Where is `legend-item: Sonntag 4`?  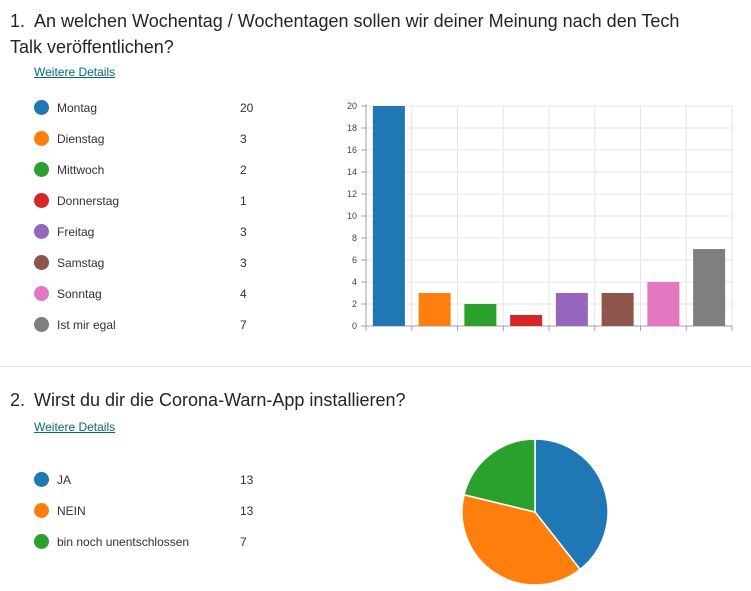
legend-item: Sonntag 4 is located at coordinates (149, 293).